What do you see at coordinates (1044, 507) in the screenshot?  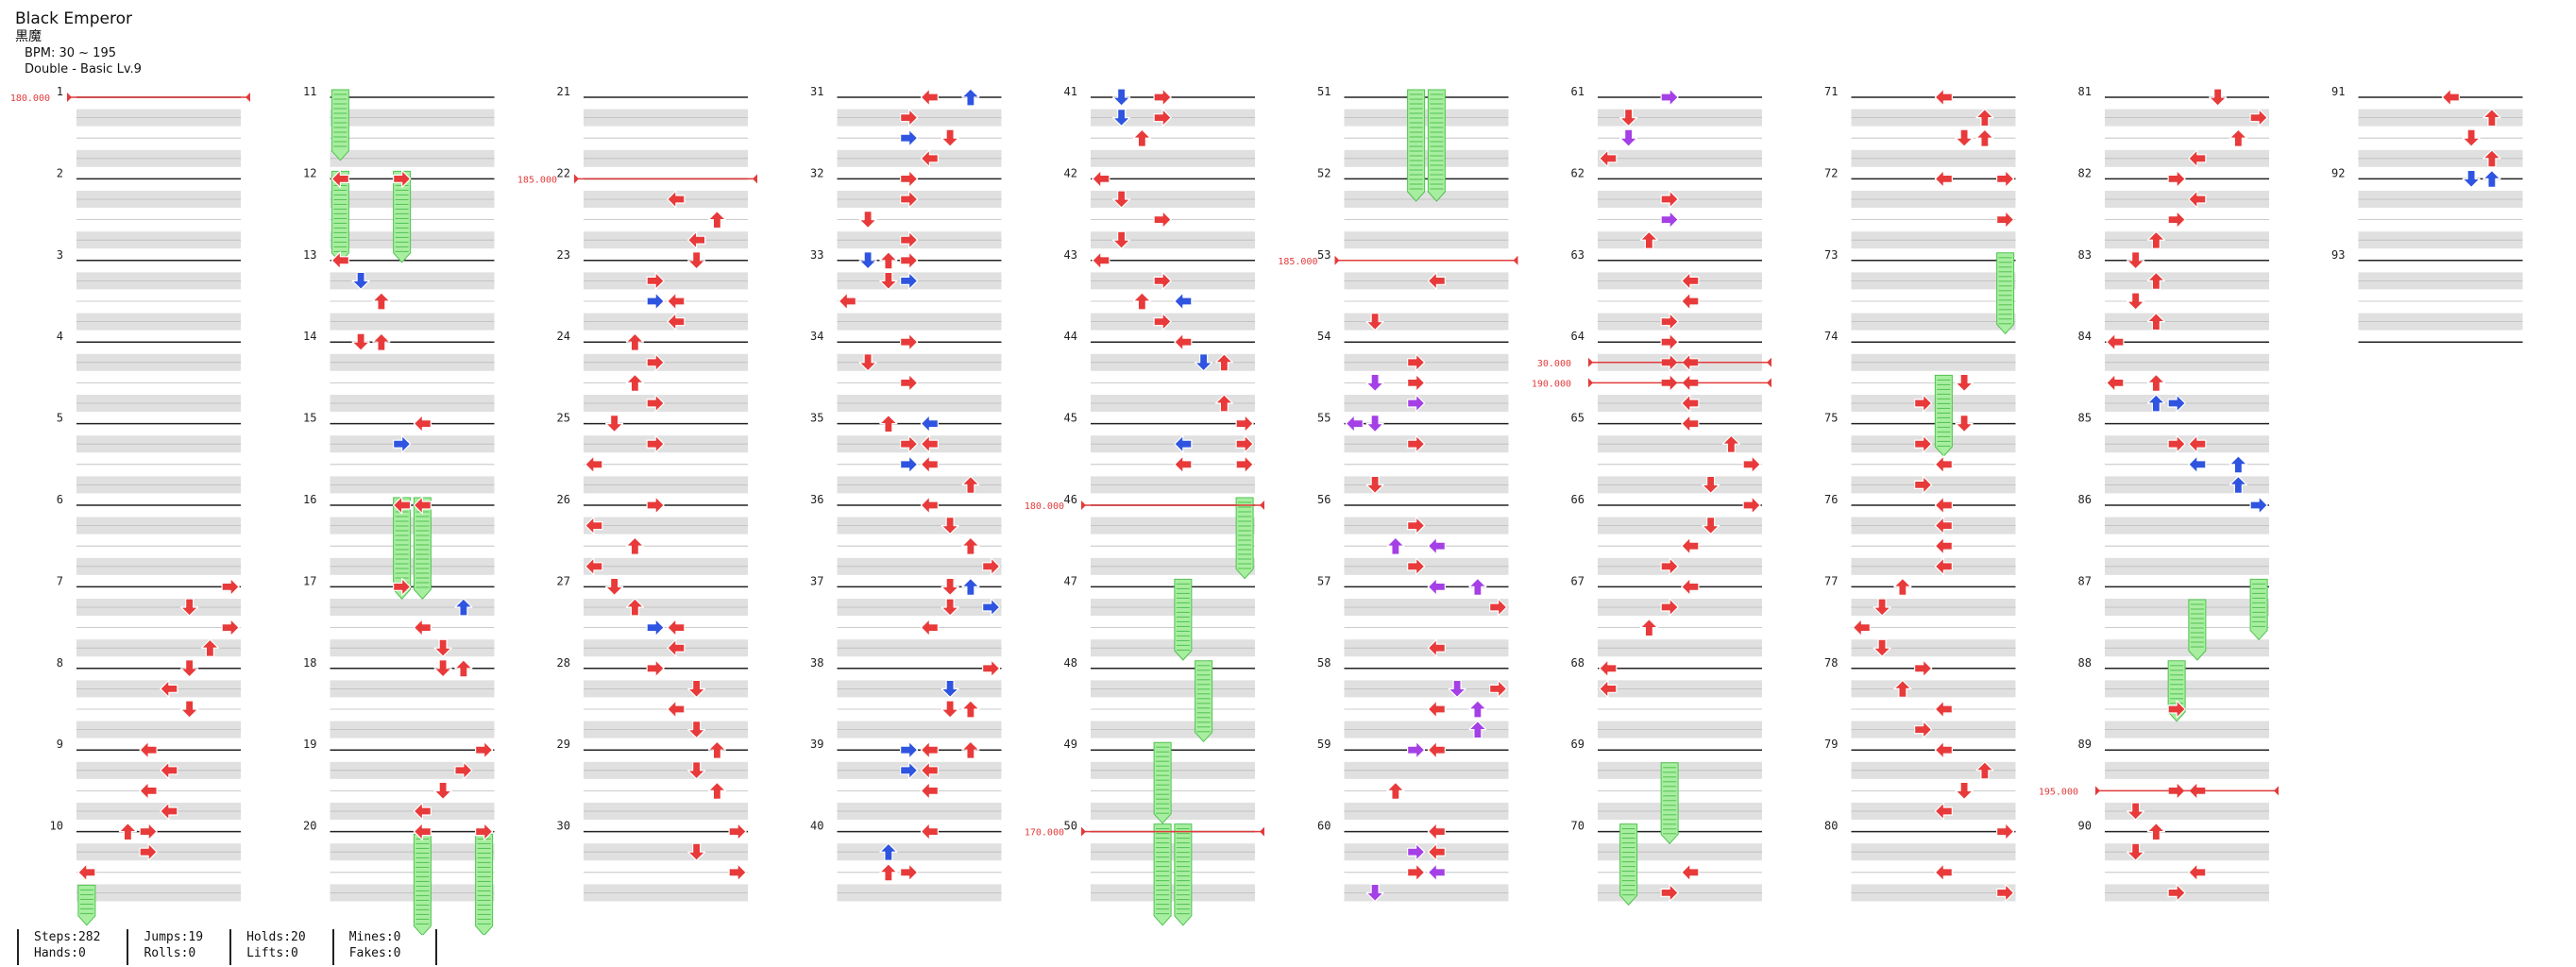 I see `bpm-label: 180.000` at bounding box center [1044, 507].